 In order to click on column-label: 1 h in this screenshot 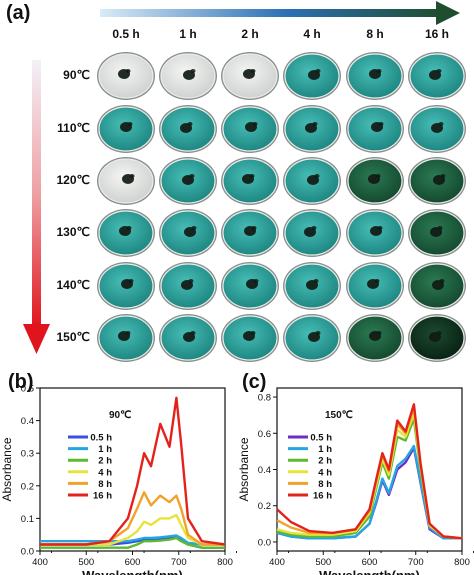, I will do `click(188, 34)`.